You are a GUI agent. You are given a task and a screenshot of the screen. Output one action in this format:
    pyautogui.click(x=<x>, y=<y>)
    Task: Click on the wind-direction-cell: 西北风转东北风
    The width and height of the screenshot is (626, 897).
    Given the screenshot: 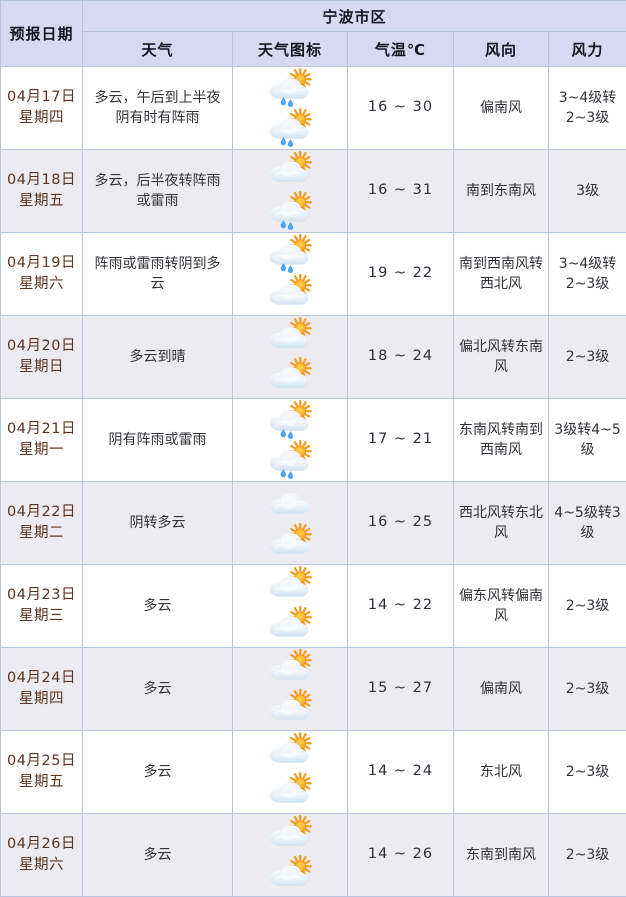 What is the action you would take?
    pyautogui.click(x=501, y=523)
    